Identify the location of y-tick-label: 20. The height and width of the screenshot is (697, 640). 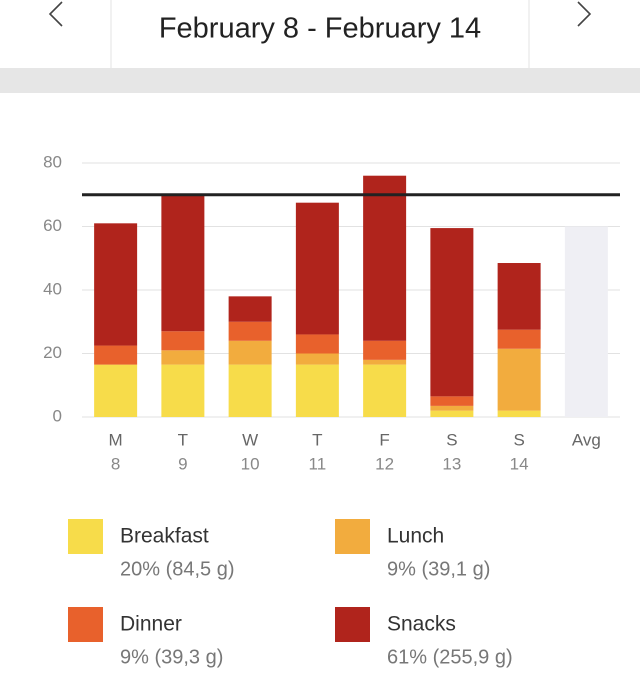
(52, 352).